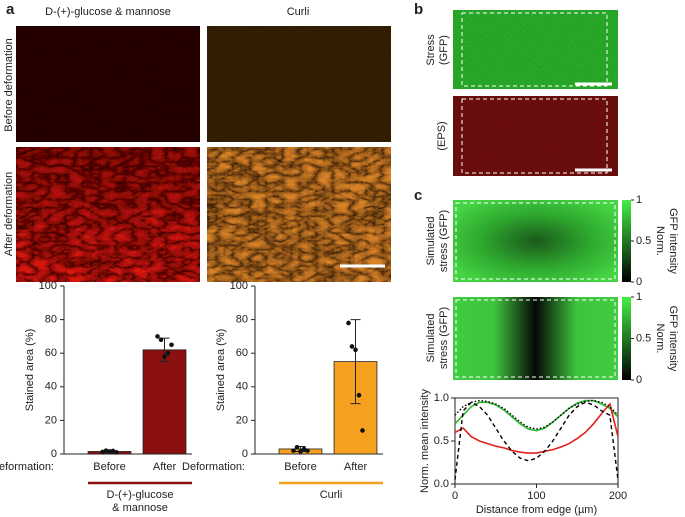  Describe the element at coordinates (355, 362) in the screenshot. I see `error-bar` at that location.